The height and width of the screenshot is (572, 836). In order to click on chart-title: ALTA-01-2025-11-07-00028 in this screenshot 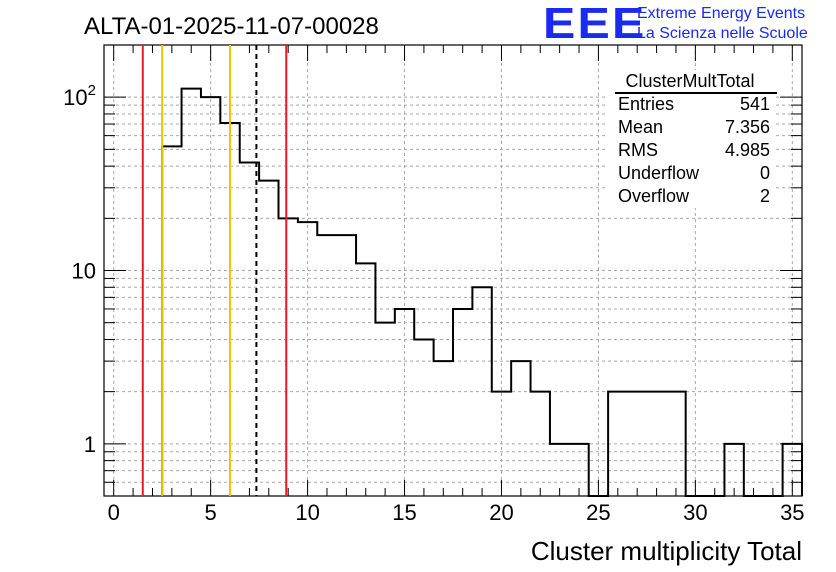, I will do `click(231, 26)`.